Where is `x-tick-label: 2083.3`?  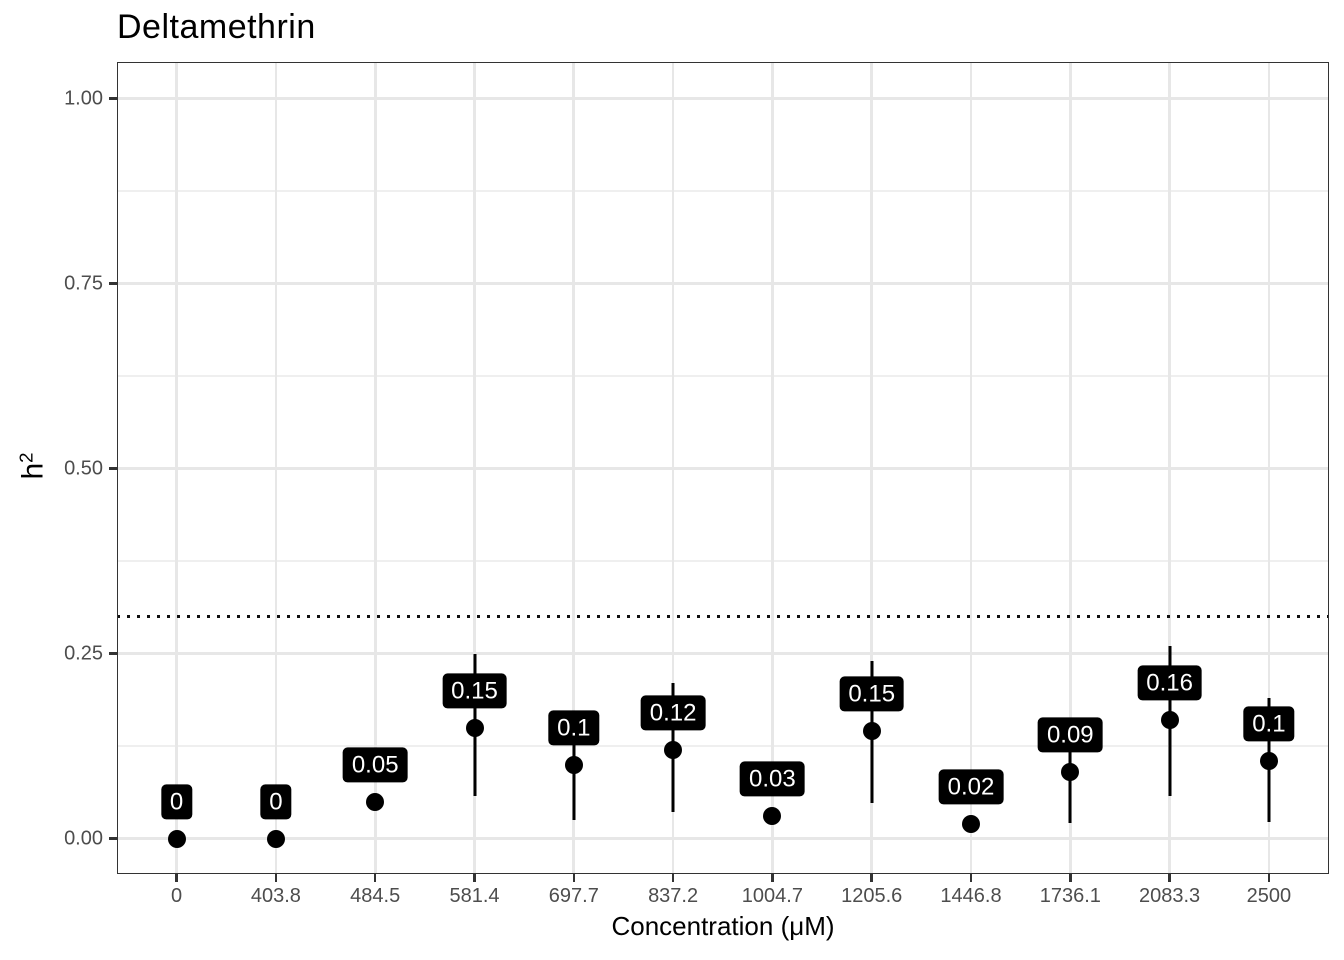
x-tick-label: 2083.3 is located at coordinates (1170, 896).